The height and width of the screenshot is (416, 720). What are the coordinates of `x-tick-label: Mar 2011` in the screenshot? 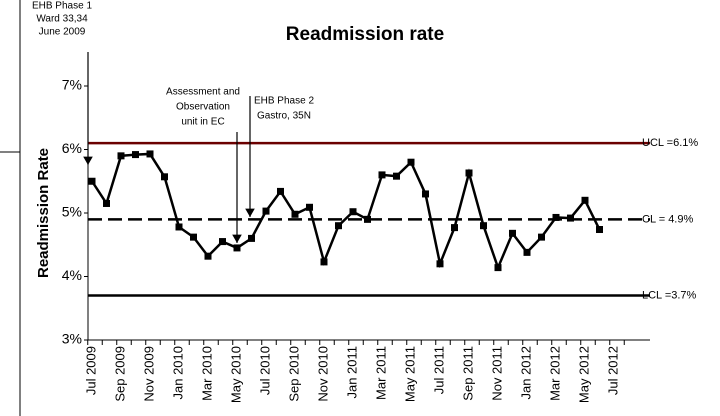 It's located at (380, 373).